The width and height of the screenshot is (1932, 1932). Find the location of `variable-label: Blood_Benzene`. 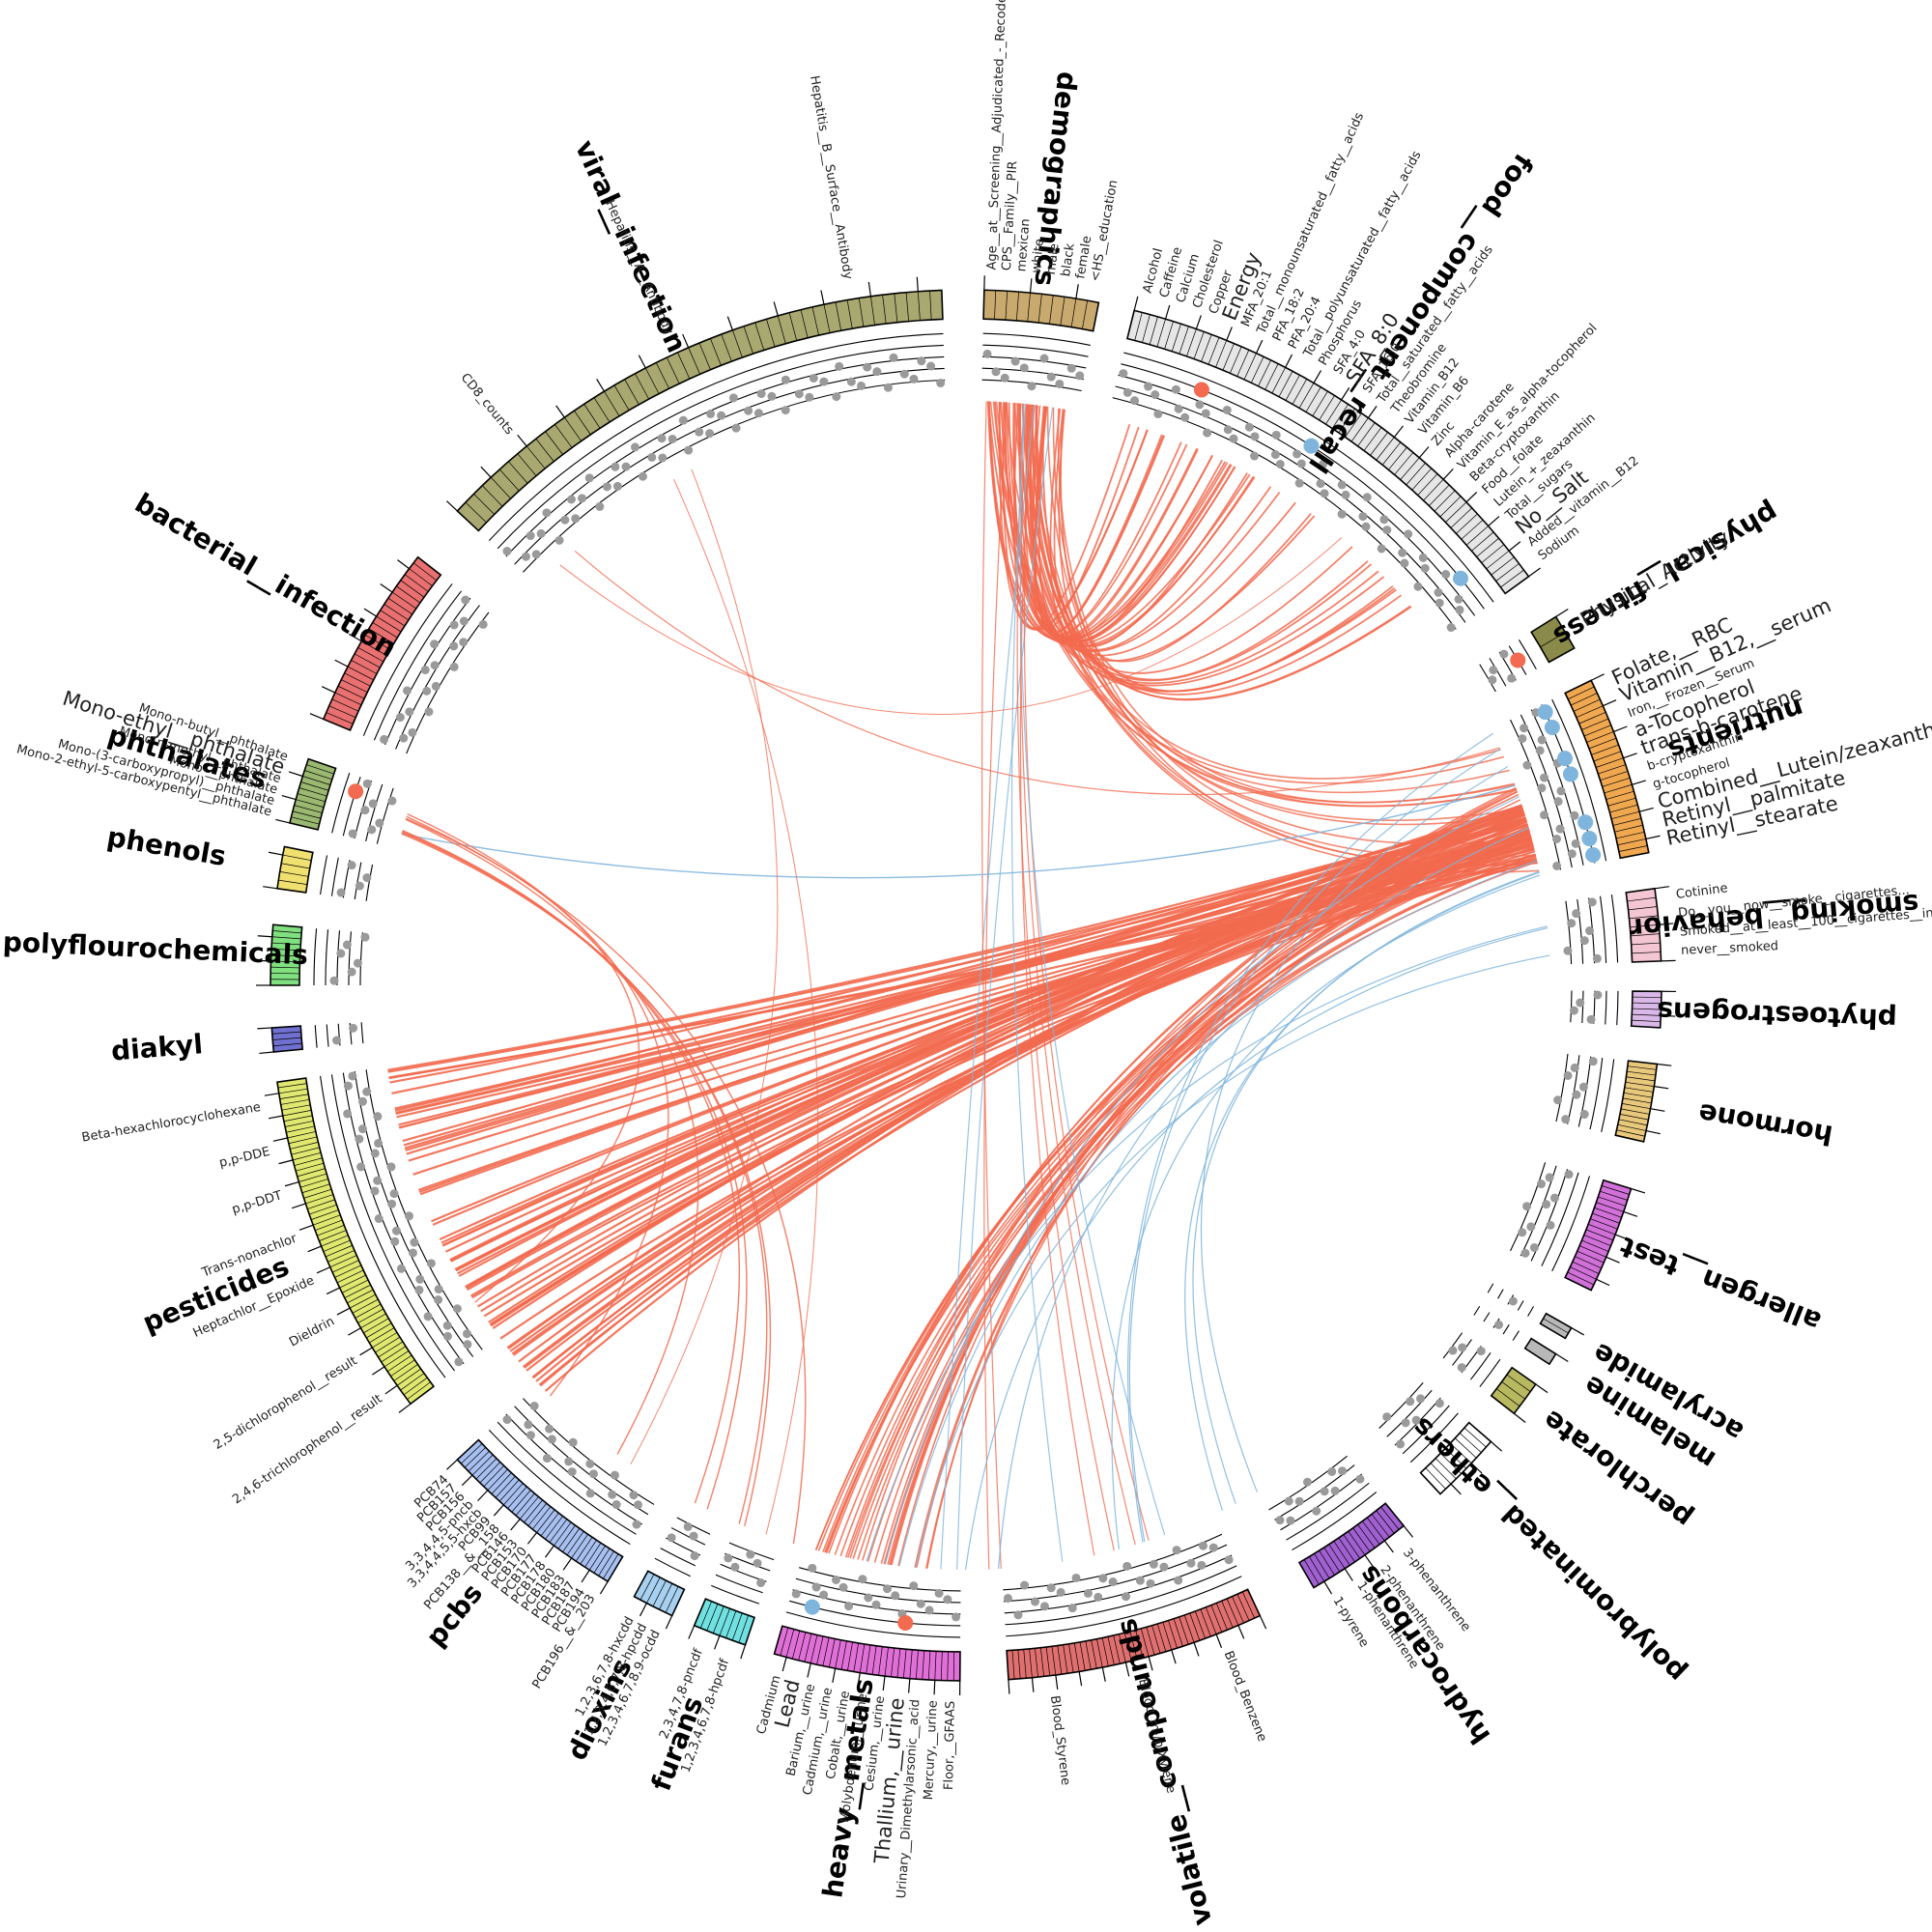

variable-label: Blood_Benzene is located at coordinates (1245, 1696).